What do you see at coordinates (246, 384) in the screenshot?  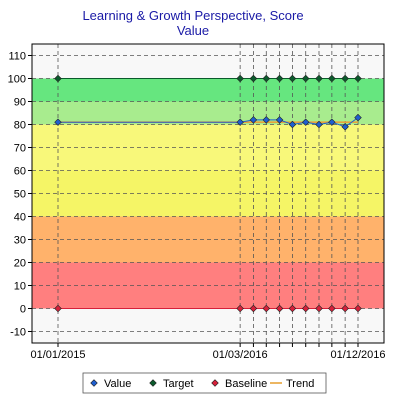 I see `legend-label-baseline: Baseline` at bounding box center [246, 384].